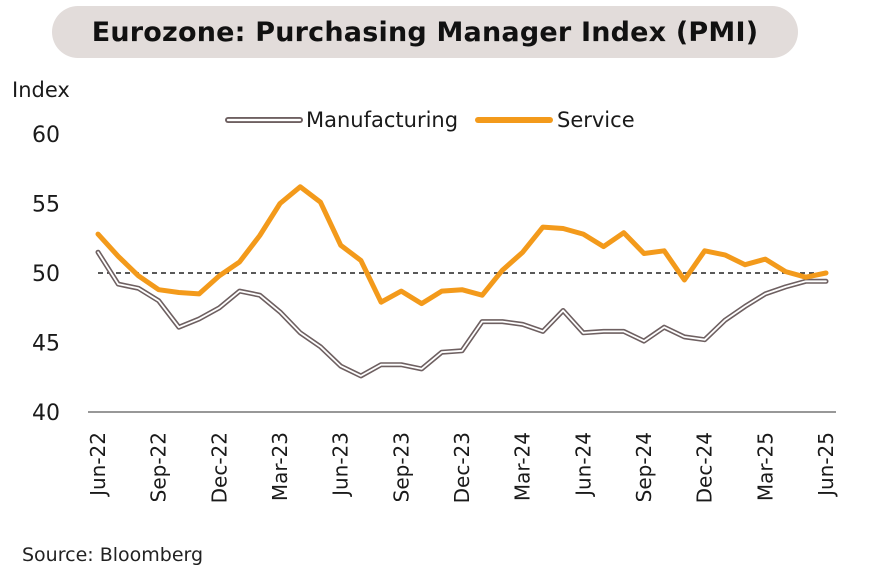 The image size is (870, 580). Describe the element at coordinates (705, 467) in the screenshot. I see `x-tick-label-Dec-24: Dec-24` at that location.